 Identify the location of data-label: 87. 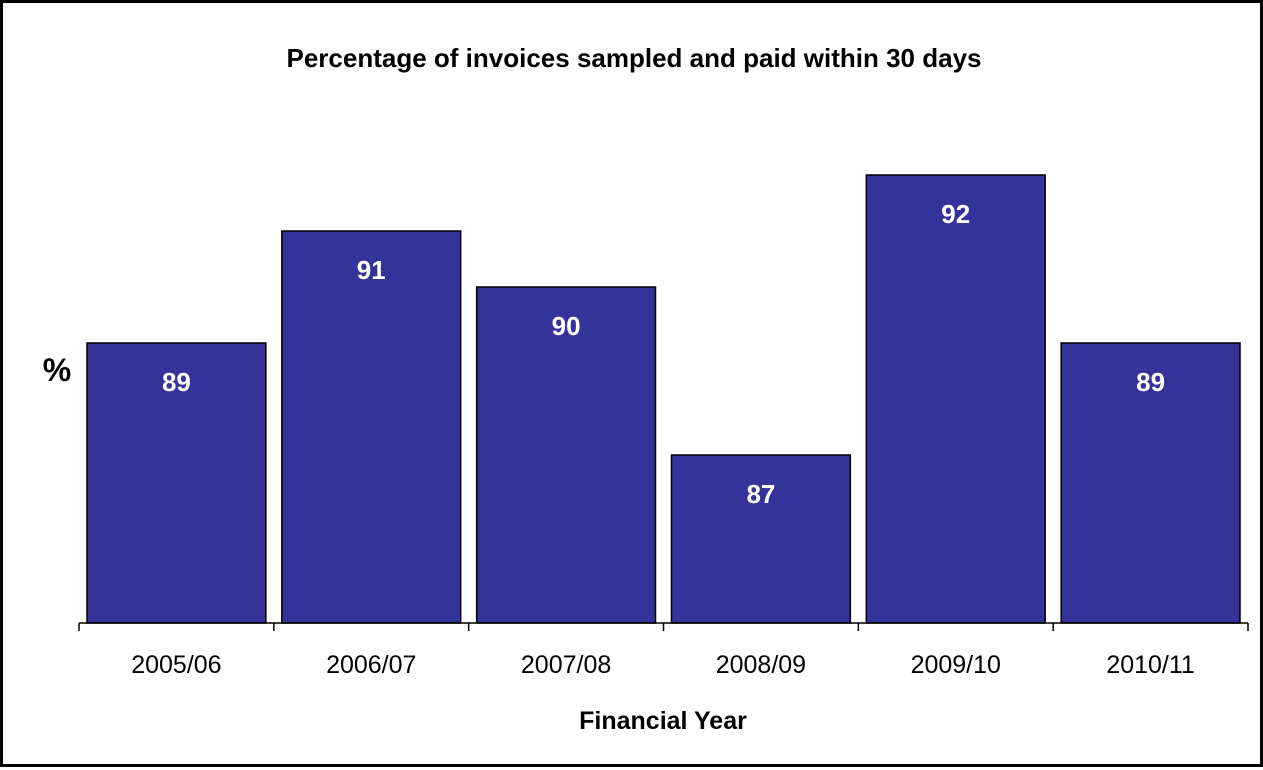
(760, 494).